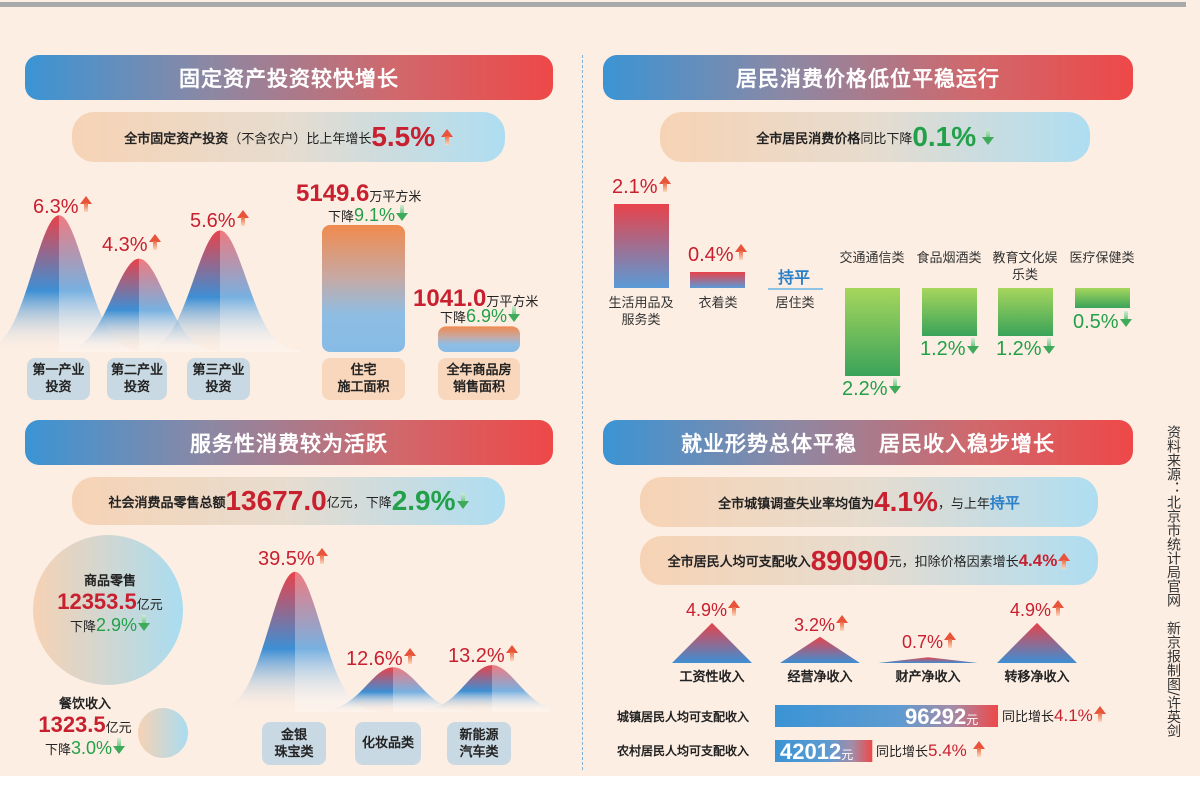  I want to click on text: 第二产业, so click(136, 370).